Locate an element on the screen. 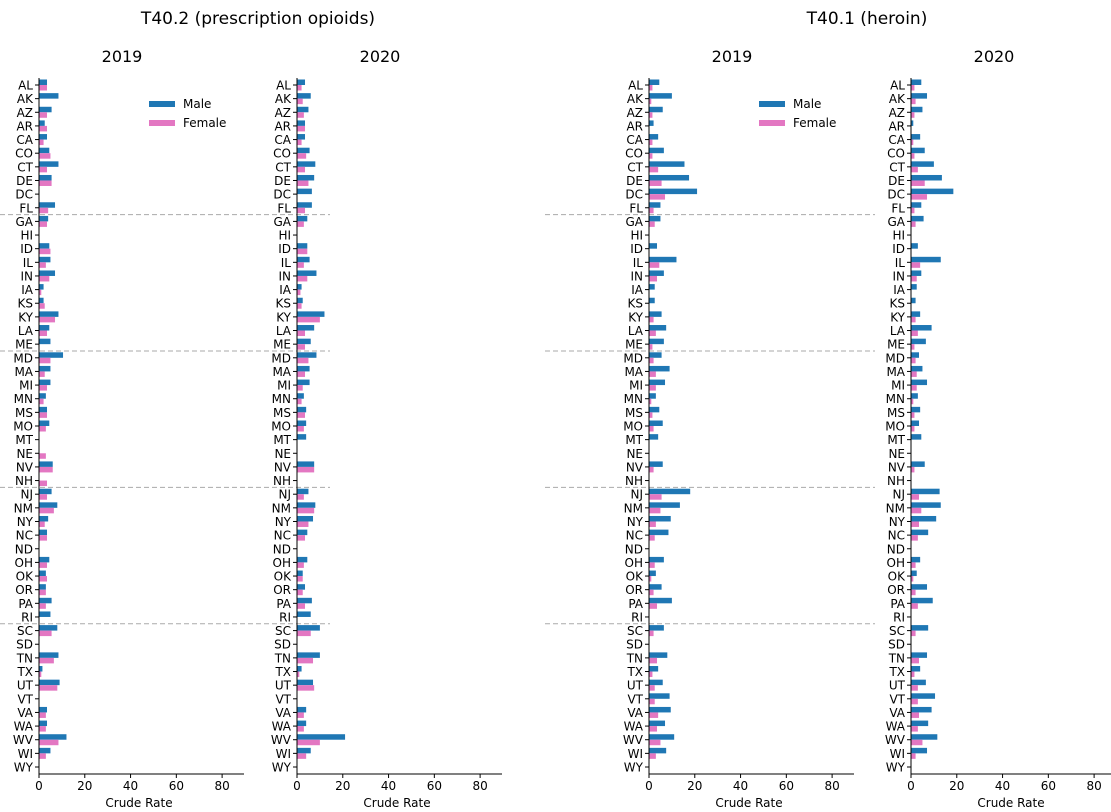 This screenshot has width=1111, height=812. y-tick-label-vt: VT is located at coordinates (897, 699).